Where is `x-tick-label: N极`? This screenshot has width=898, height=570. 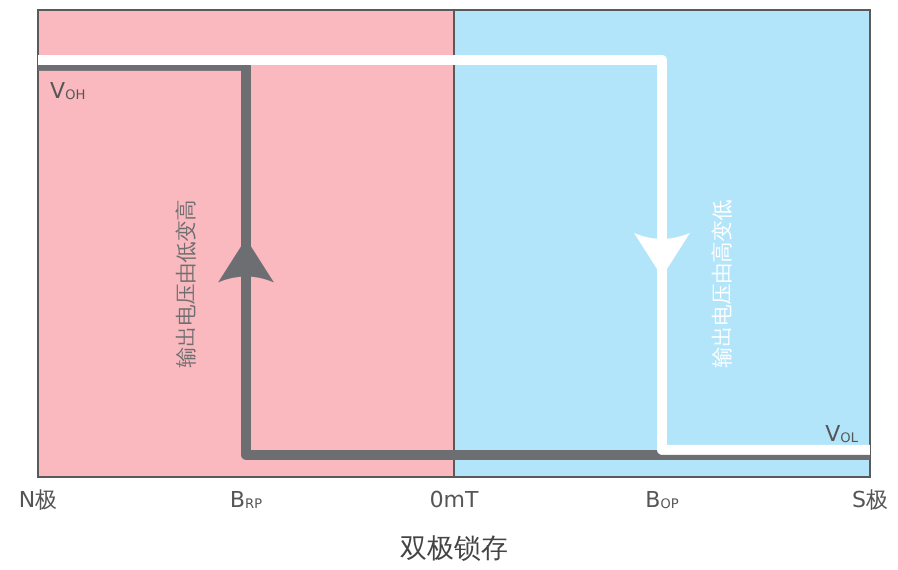
x-tick-label: N极 is located at coordinates (38, 500).